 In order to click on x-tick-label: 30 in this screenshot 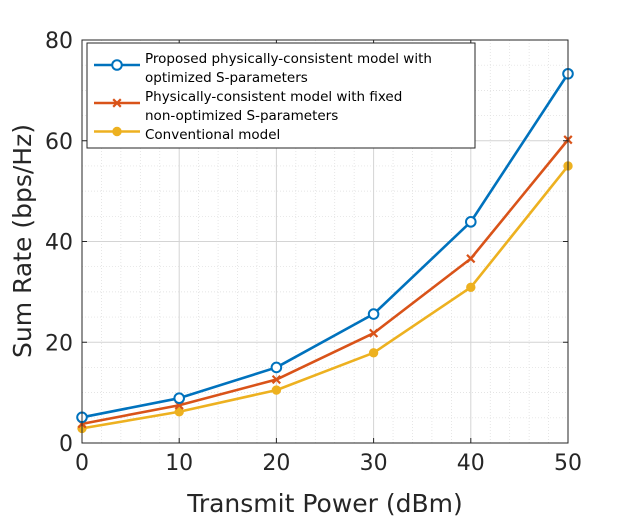, I will do `click(374, 463)`.